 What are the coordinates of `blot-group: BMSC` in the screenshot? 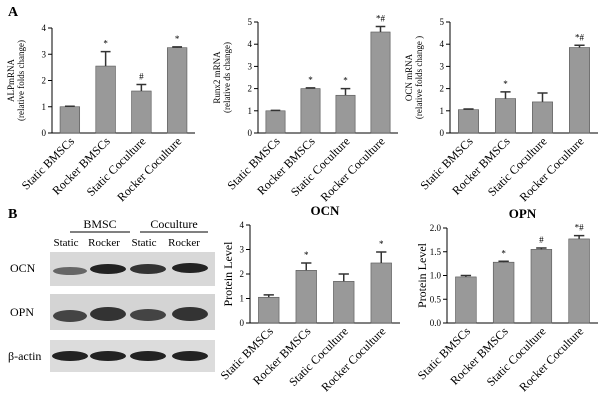 It's located at (99, 224).